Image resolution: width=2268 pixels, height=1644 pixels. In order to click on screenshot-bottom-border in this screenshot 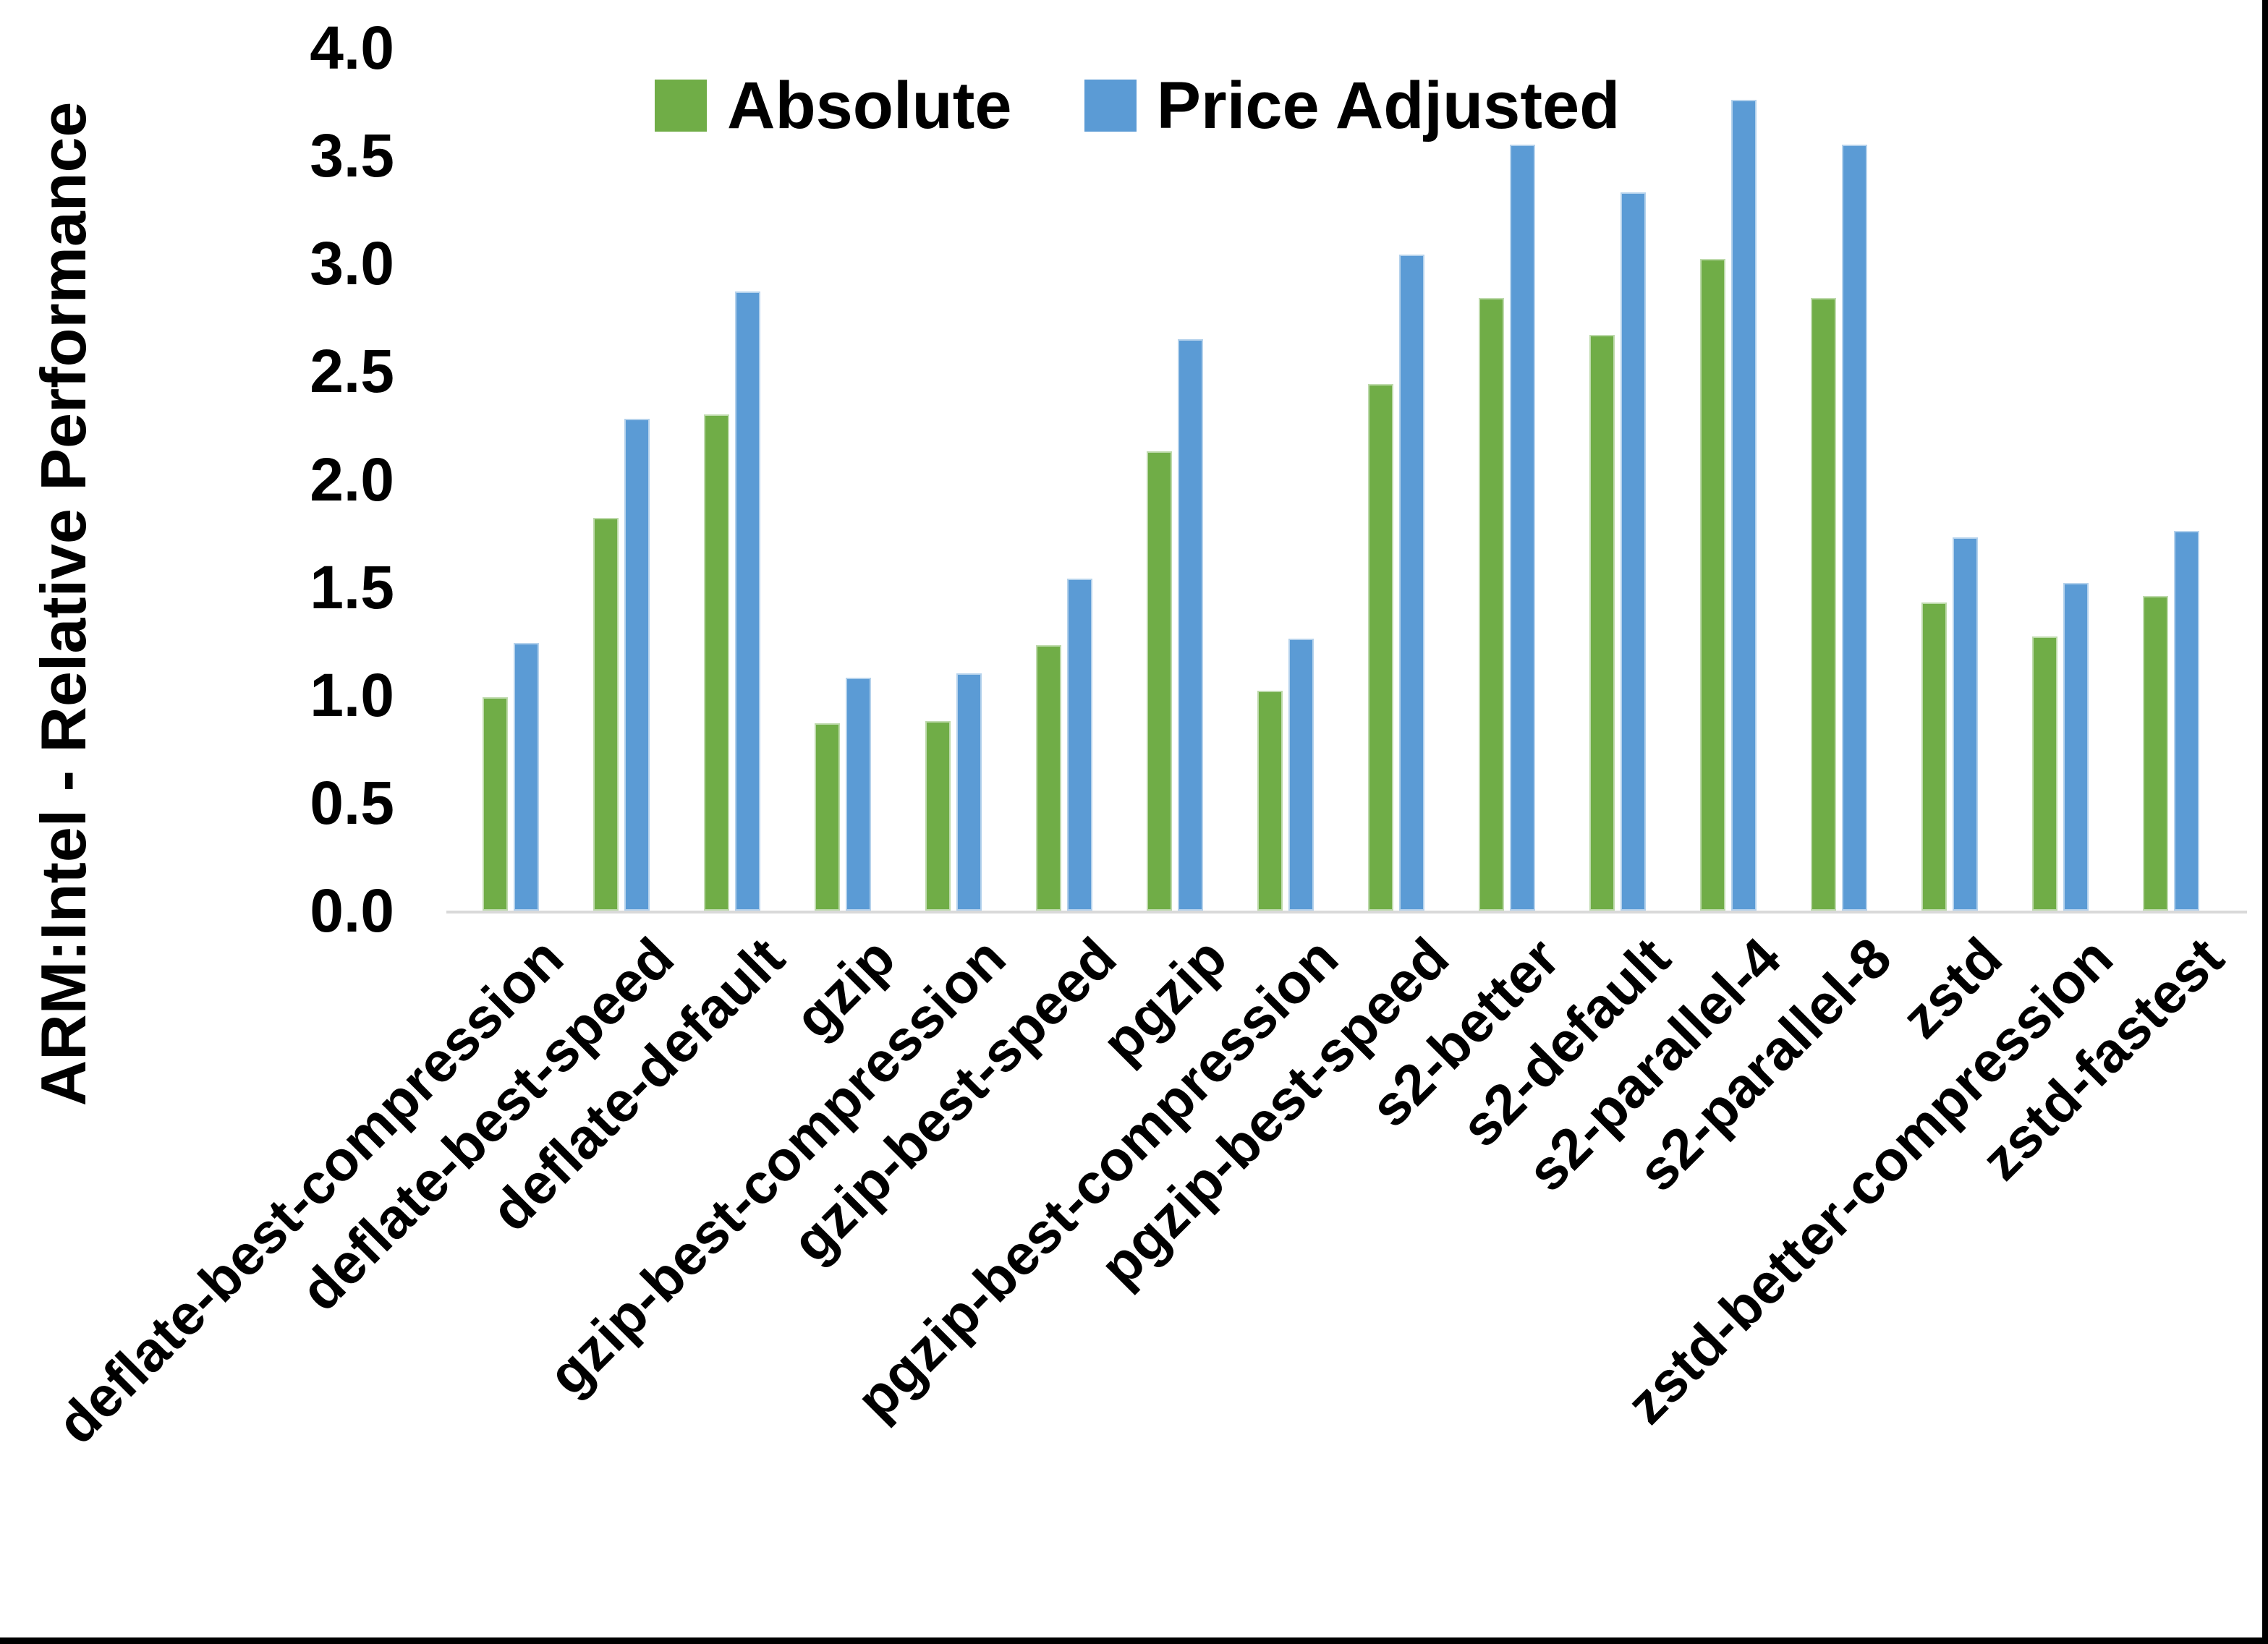, I will do `click(1134, 1640)`.